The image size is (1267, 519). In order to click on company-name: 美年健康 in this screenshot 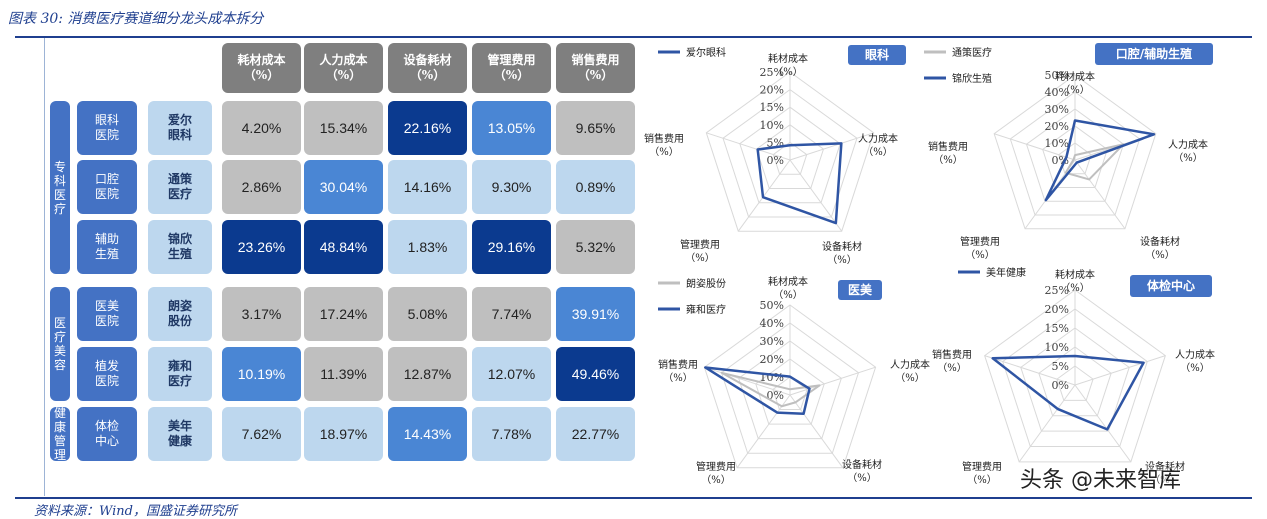, I will do `click(180, 434)`.